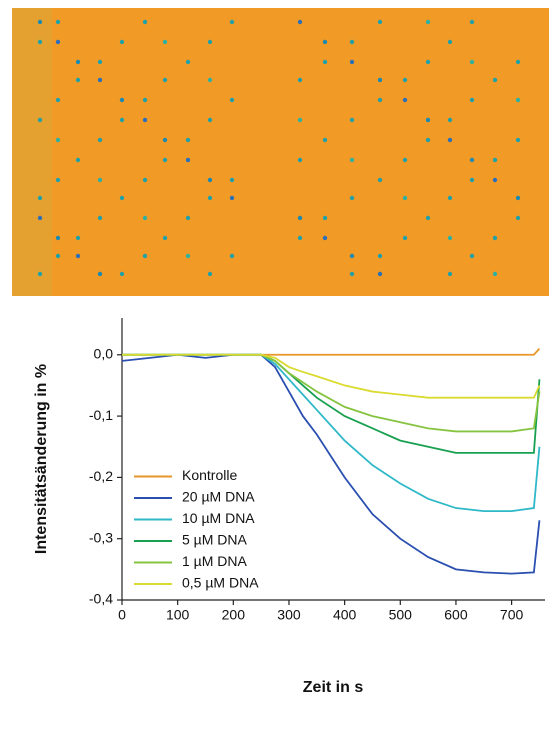  I want to click on x-tick-label: 700, so click(512, 615).